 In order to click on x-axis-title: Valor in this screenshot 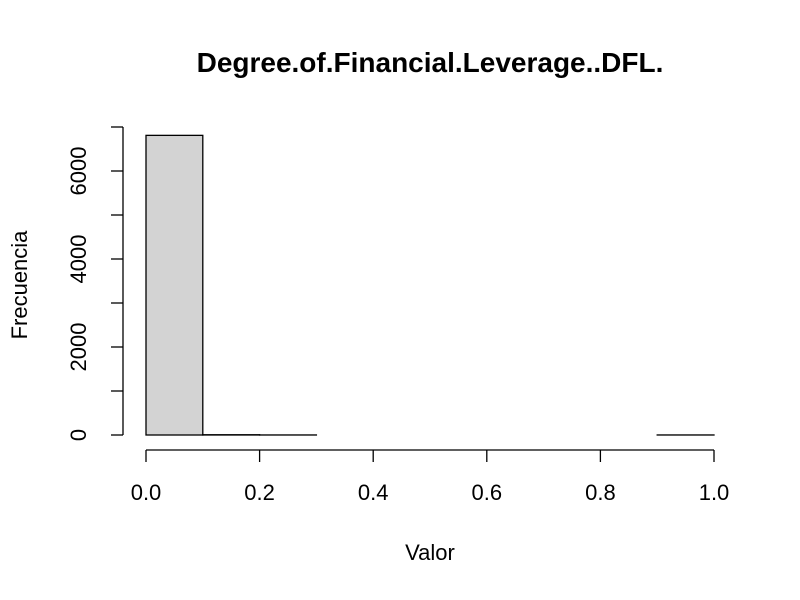, I will do `click(430, 552)`.